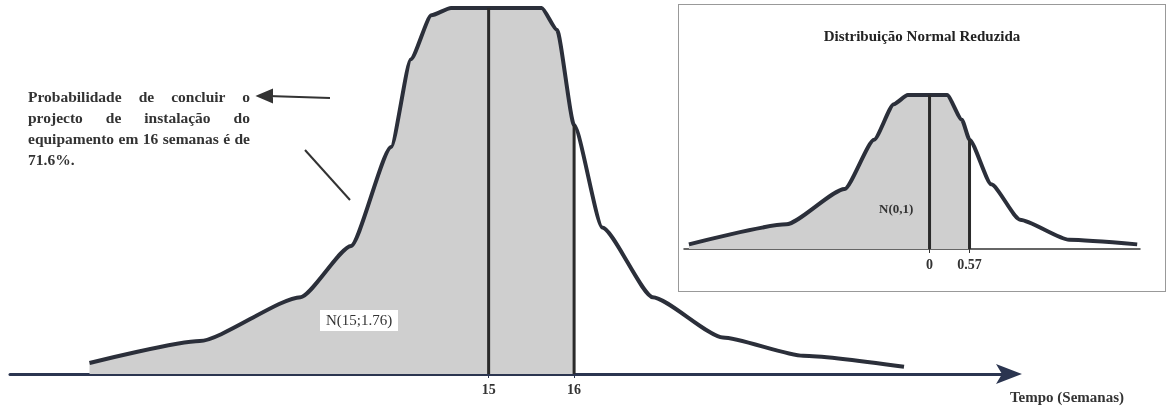 The image size is (1172, 406). I want to click on x-tick-label: 15, so click(488, 389).